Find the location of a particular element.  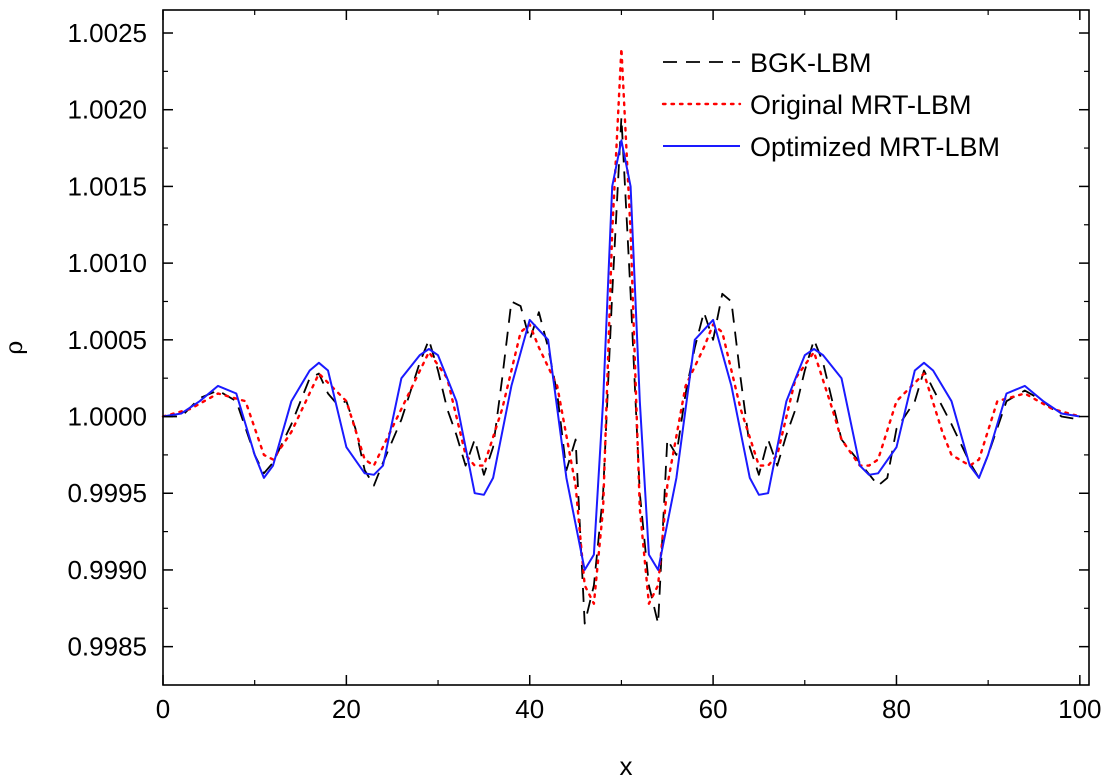

y-tick-label: 1.0005 is located at coordinates (107, 340).